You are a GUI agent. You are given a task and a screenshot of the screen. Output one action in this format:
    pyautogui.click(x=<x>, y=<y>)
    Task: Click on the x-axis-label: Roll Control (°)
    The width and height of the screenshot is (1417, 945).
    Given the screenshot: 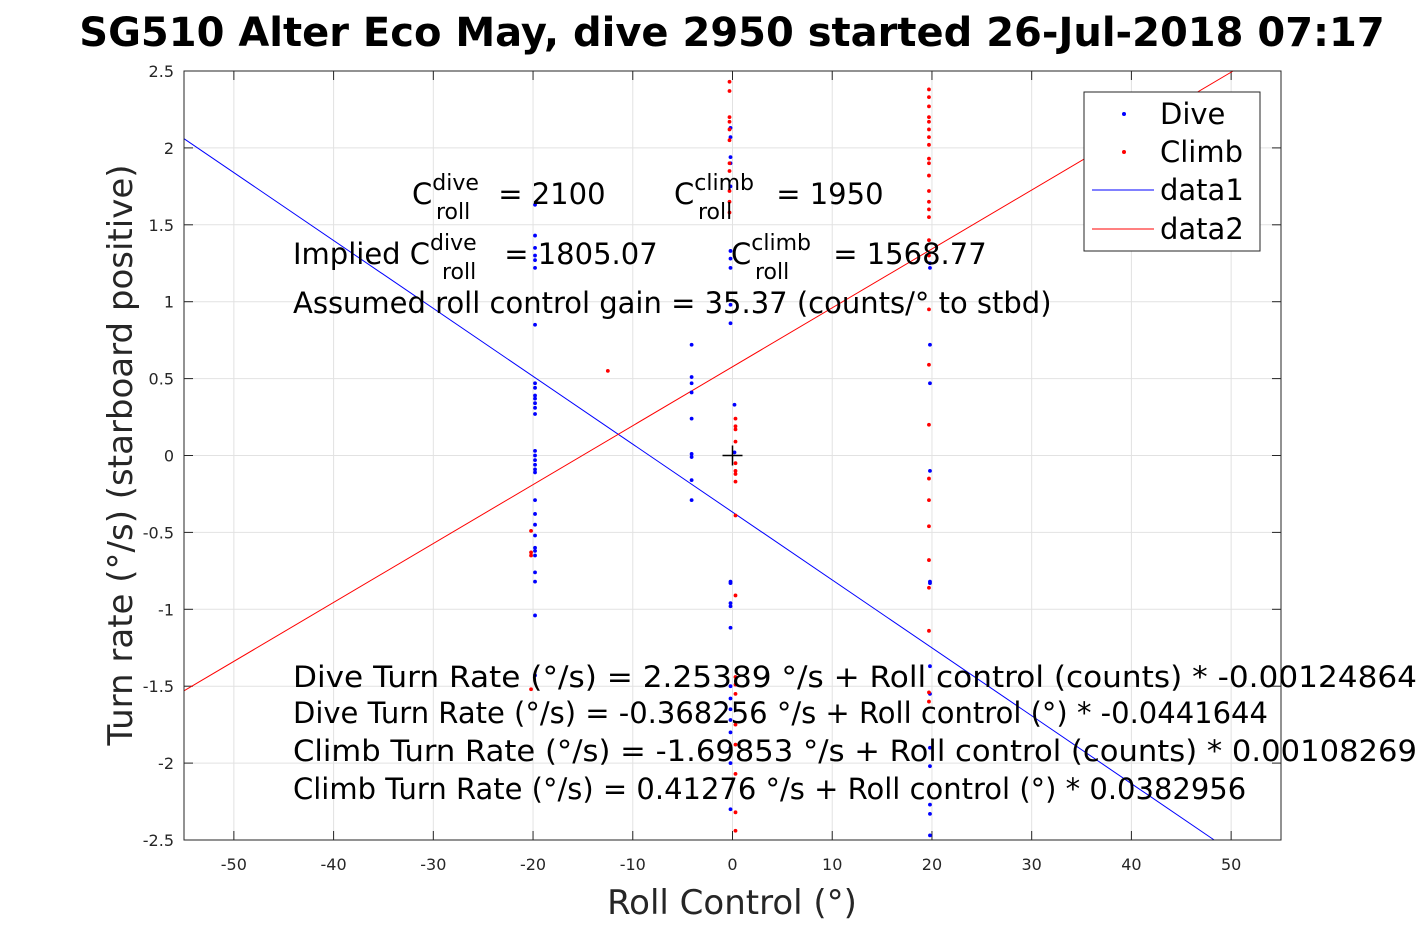 What is the action you would take?
    pyautogui.click(x=732, y=903)
    